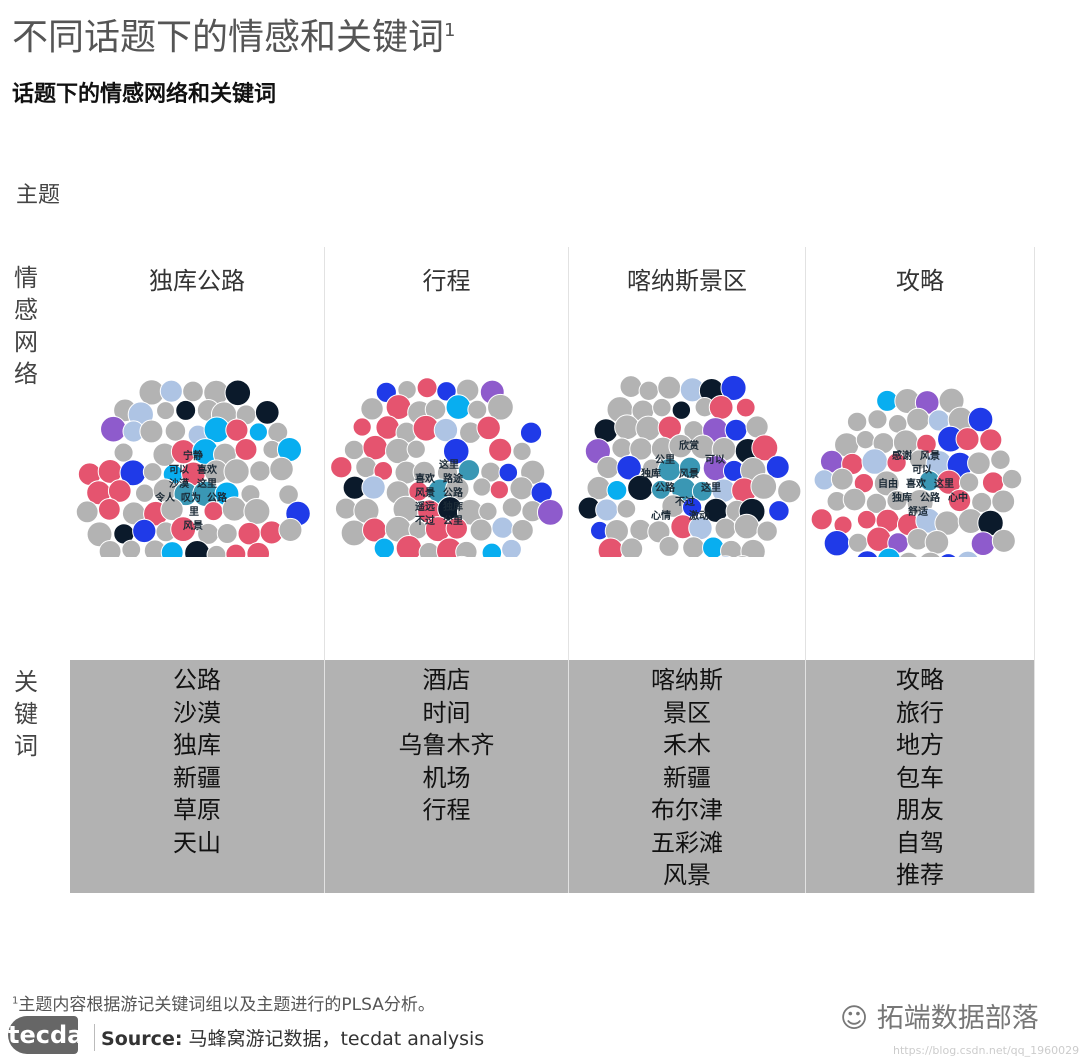 The height and width of the screenshot is (1063, 1080). What do you see at coordinates (197, 281) in the screenshot?
I see `topic-title: 独库公路` at bounding box center [197, 281].